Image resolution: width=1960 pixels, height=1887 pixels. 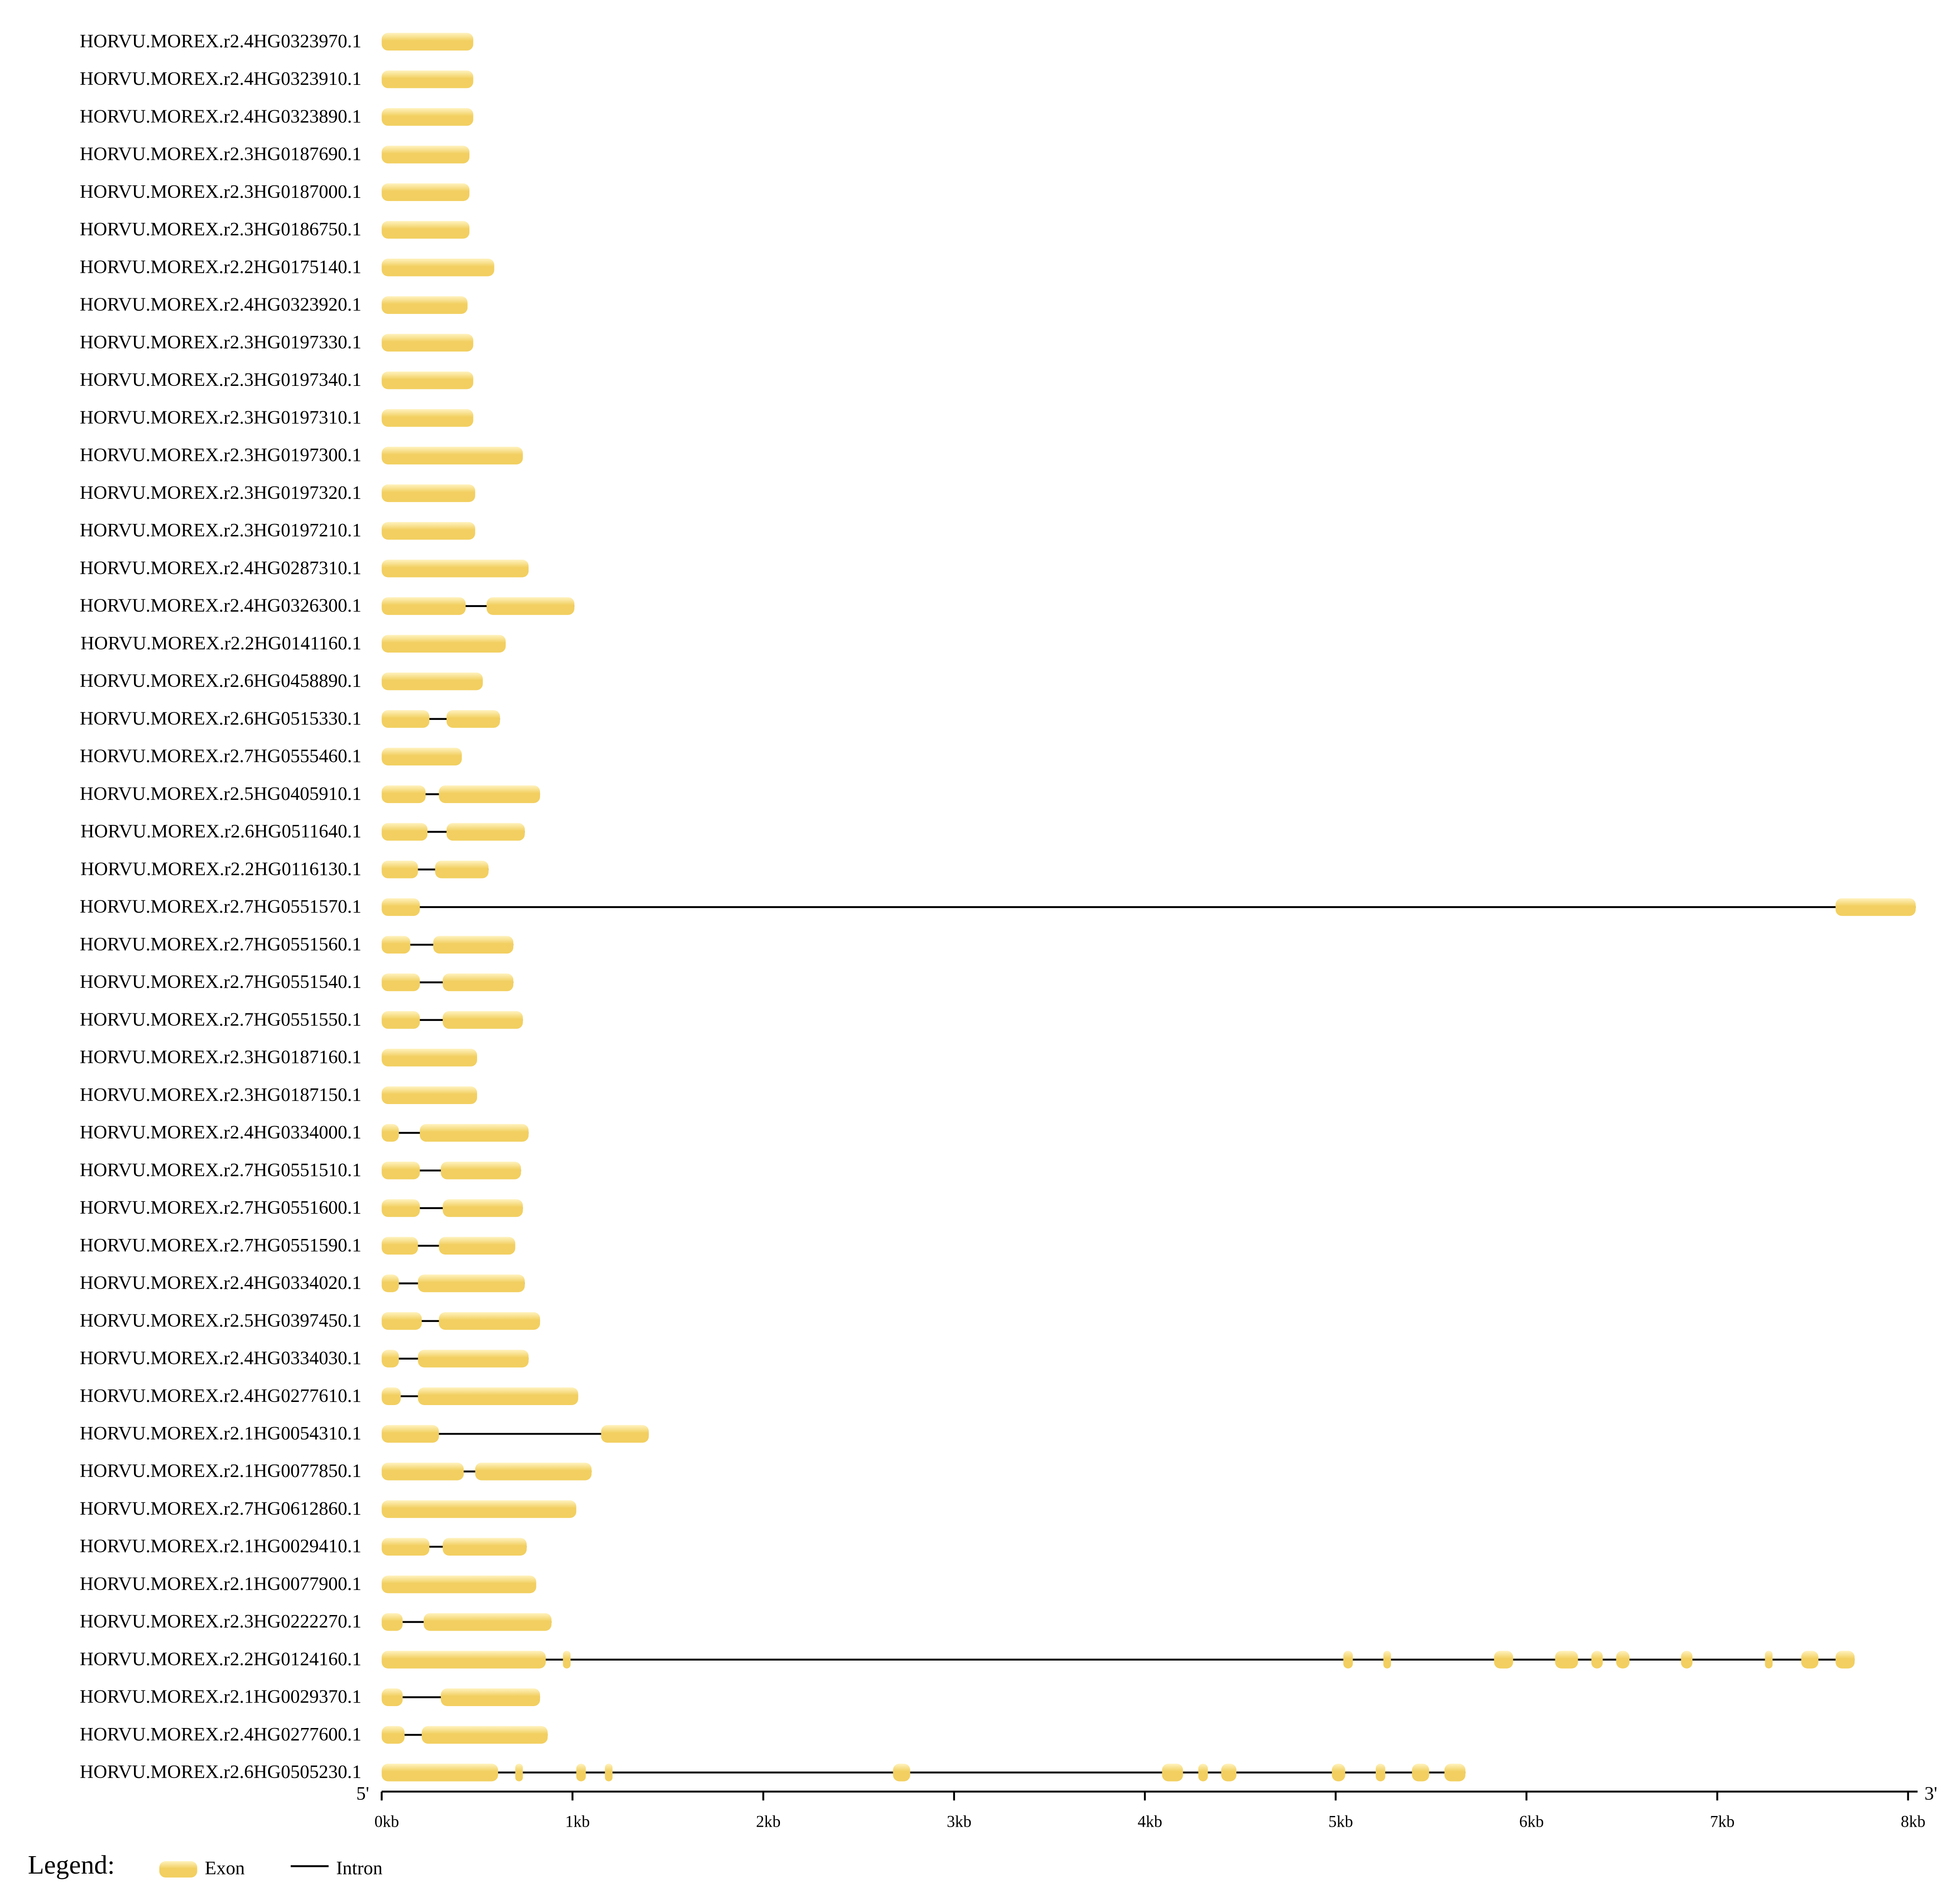 What do you see at coordinates (221, 1509) in the screenshot?
I see `gene-label: HORVU.MOREX.r2.7HG0612860.1` at bounding box center [221, 1509].